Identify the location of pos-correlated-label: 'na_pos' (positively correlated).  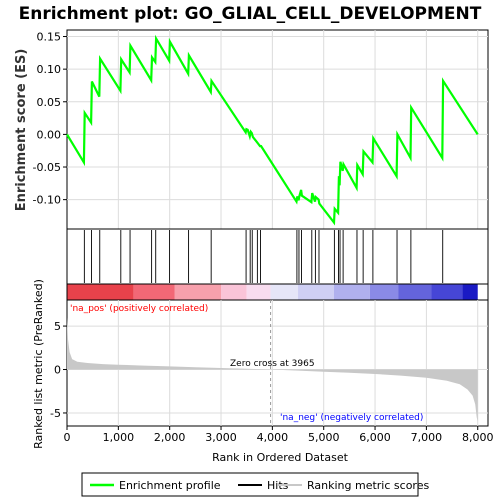
(139, 309).